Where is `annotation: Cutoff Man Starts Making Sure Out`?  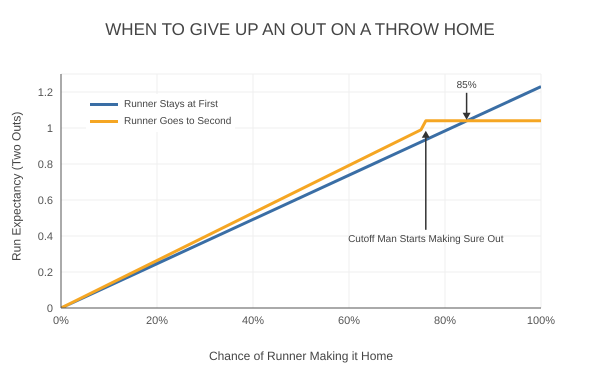
annotation: Cutoff Man Starts Making Sure Out is located at coordinates (426, 239).